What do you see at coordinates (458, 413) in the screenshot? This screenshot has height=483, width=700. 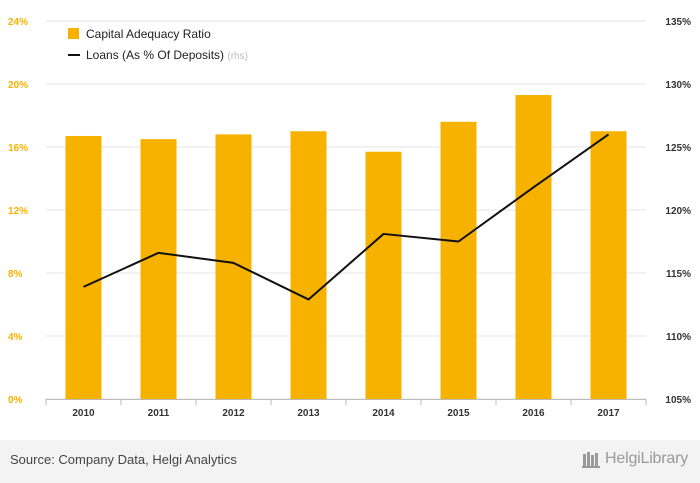 I see `x-tick-label: 2015` at bounding box center [458, 413].